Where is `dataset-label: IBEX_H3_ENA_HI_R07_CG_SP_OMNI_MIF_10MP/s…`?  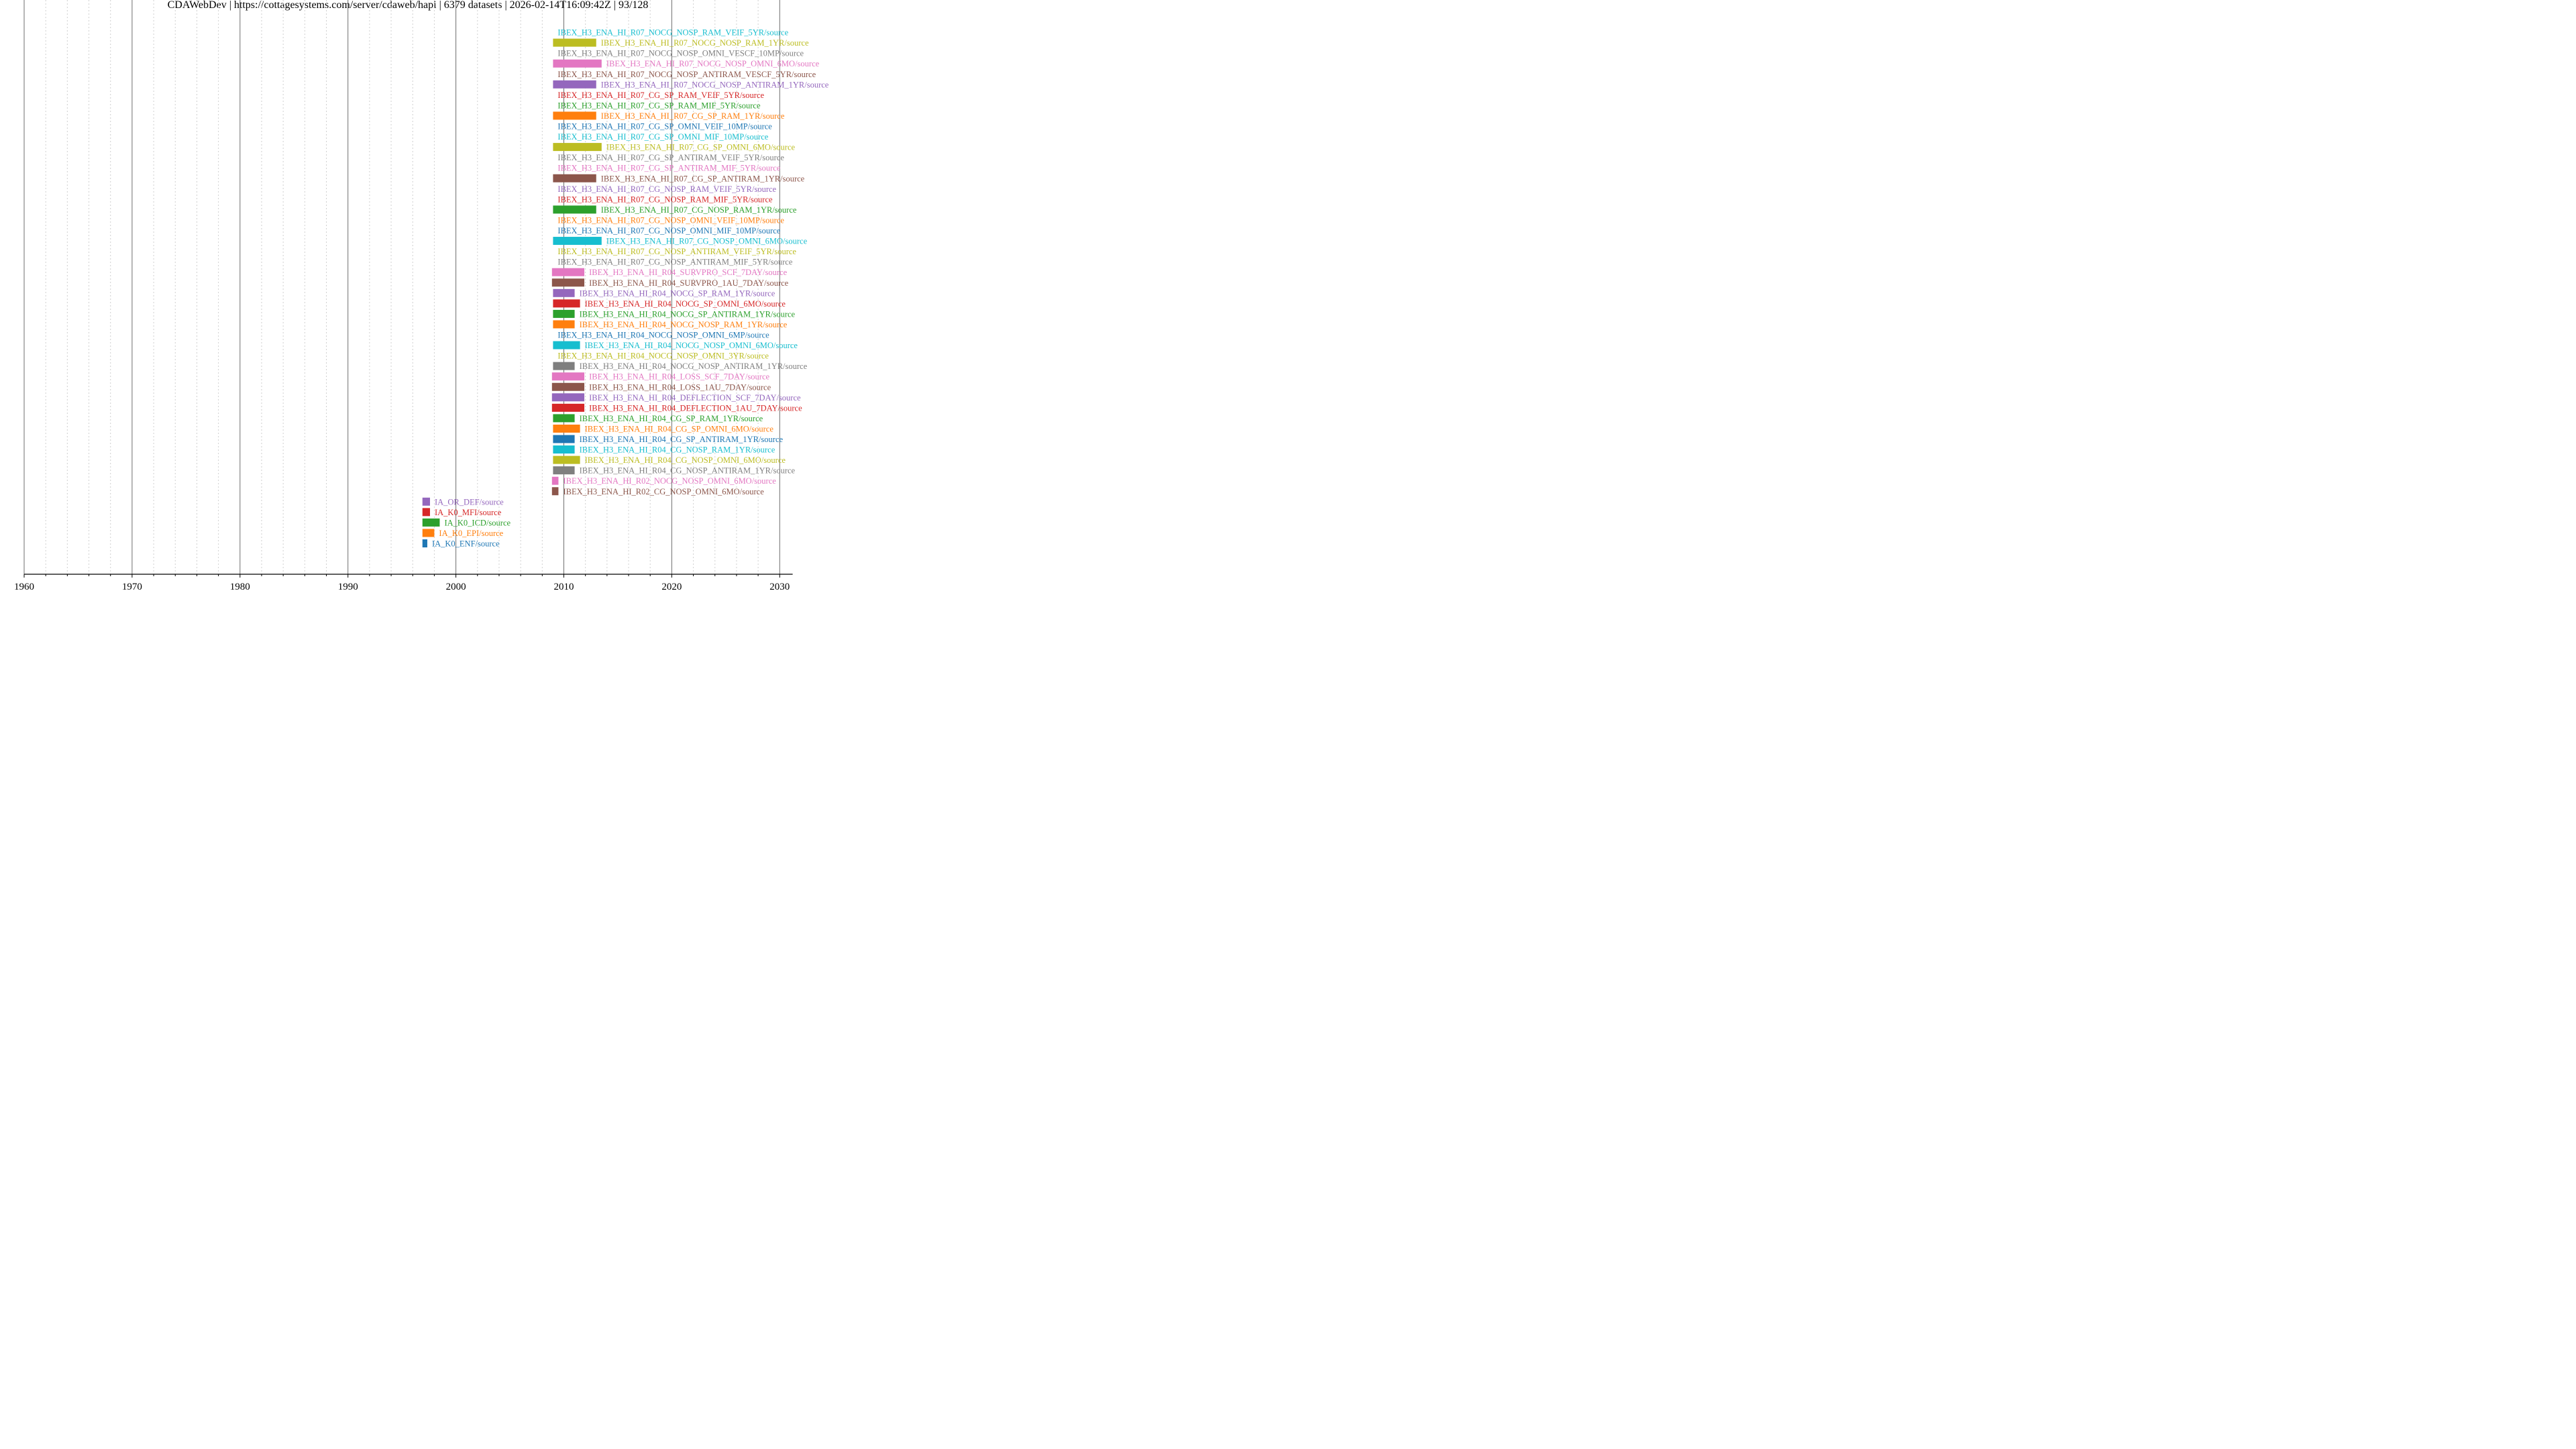
dataset-label: IBEX_H3_ENA_HI_R07_CG_SP_OMNI_MIF_10MP/s… is located at coordinates (662, 137).